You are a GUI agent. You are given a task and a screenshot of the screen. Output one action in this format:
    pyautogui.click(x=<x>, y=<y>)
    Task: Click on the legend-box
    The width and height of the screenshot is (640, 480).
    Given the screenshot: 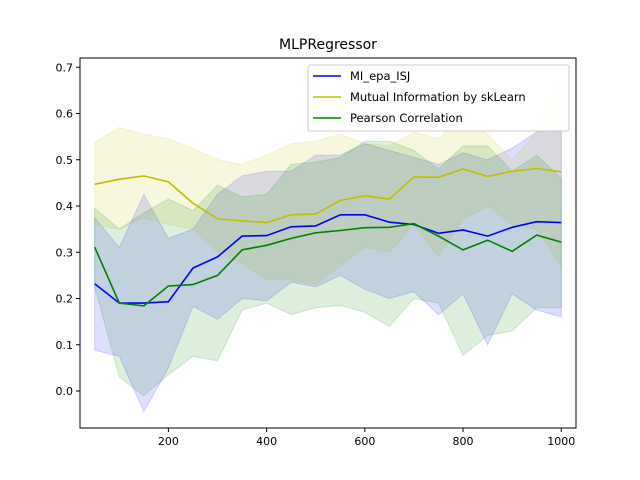 What is the action you would take?
    pyautogui.click(x=438, y=98)
    